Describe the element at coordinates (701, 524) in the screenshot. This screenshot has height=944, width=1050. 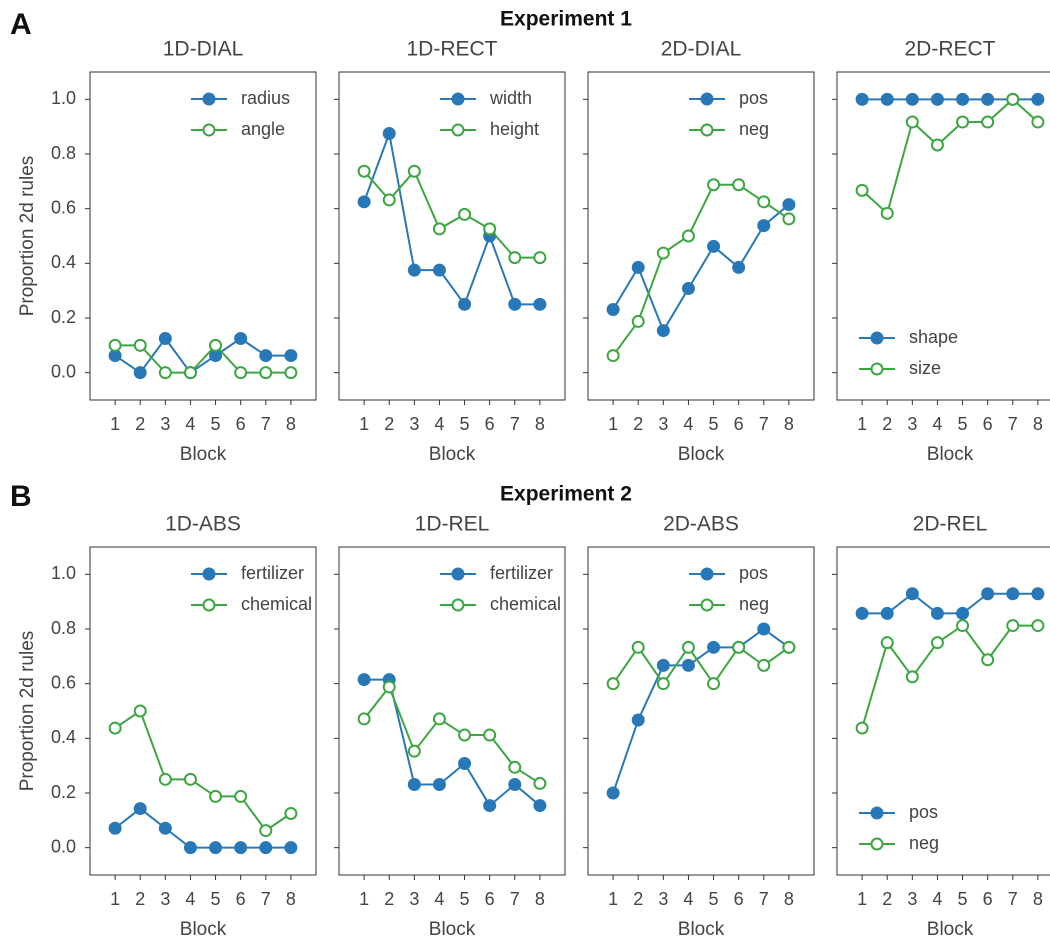
I see `panel-title: 2D-ABS` at that location.